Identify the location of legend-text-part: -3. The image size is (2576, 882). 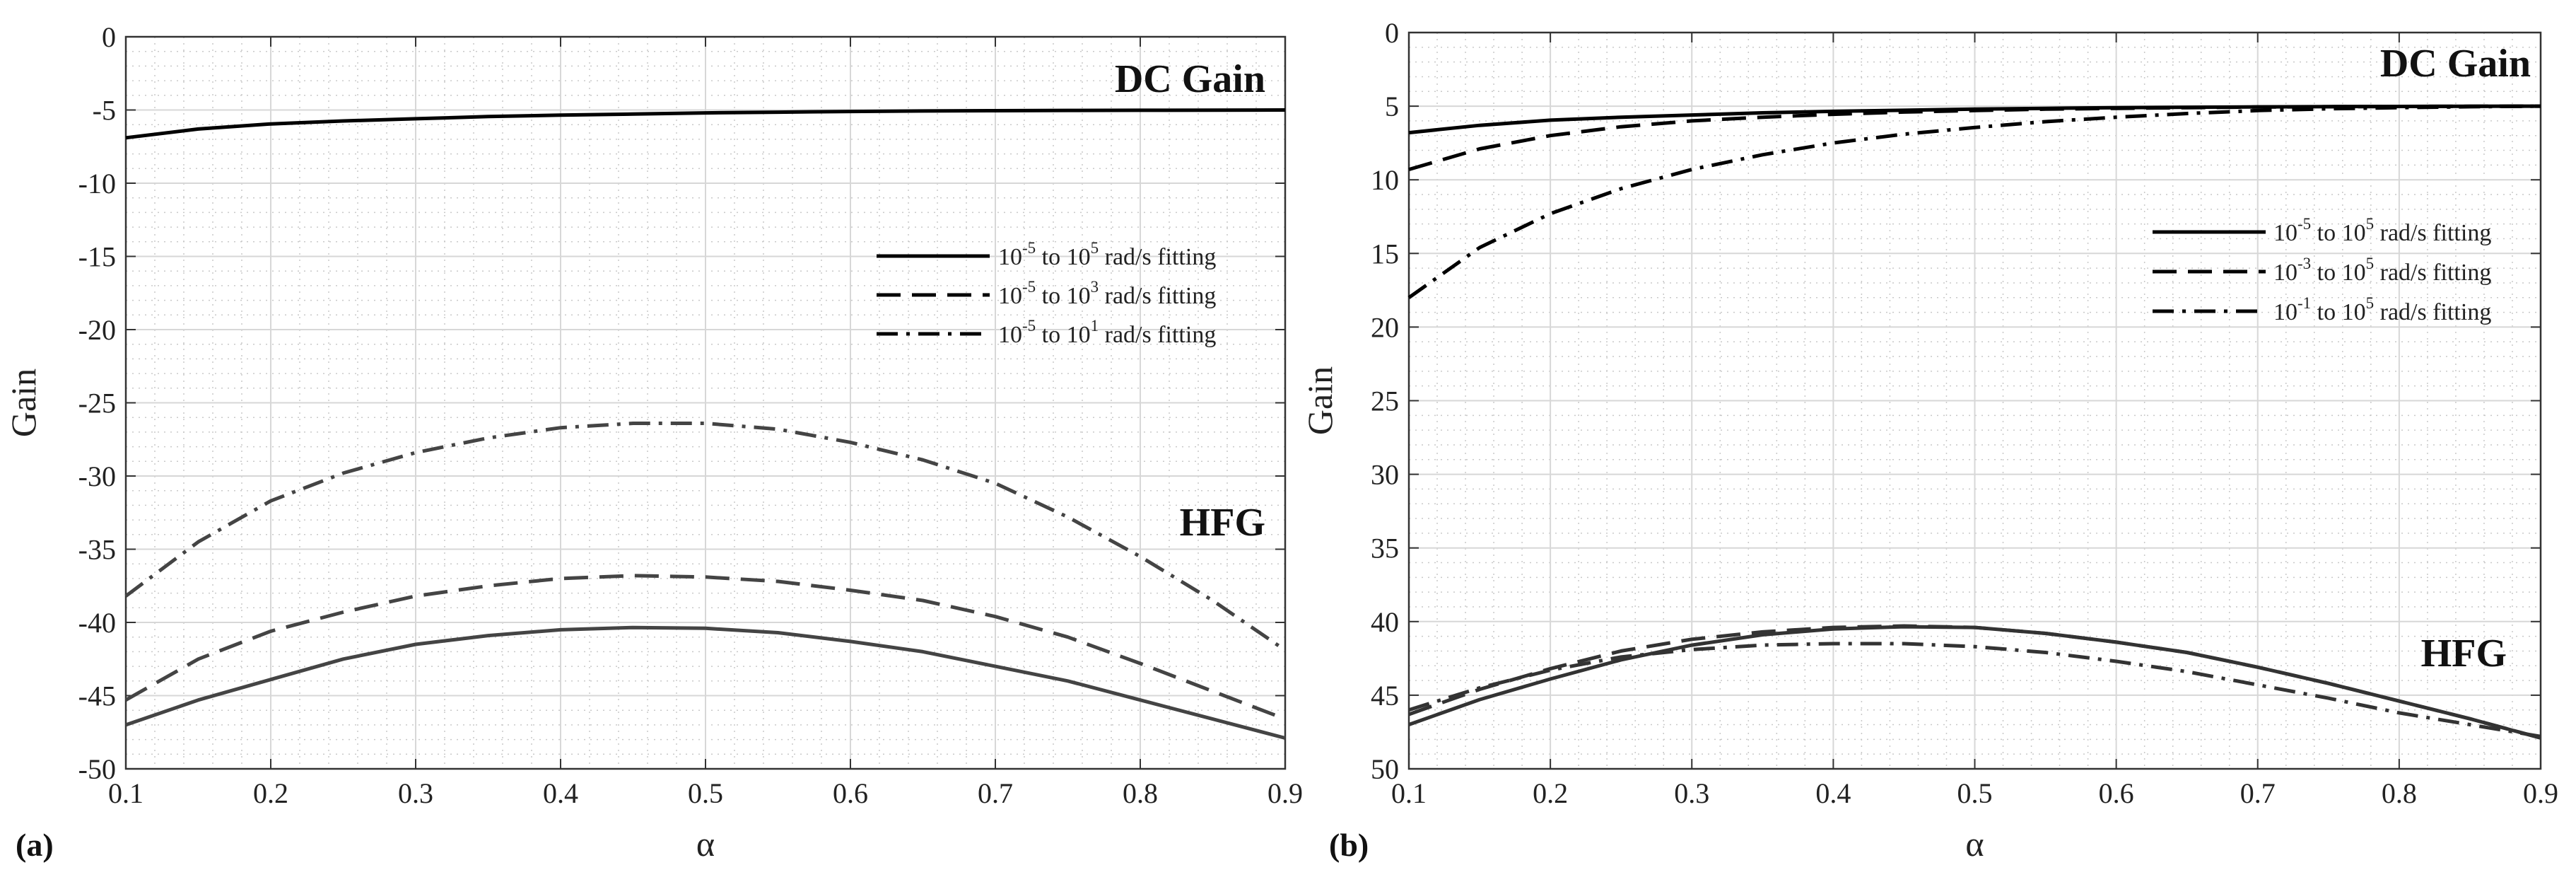
(2304, 263).